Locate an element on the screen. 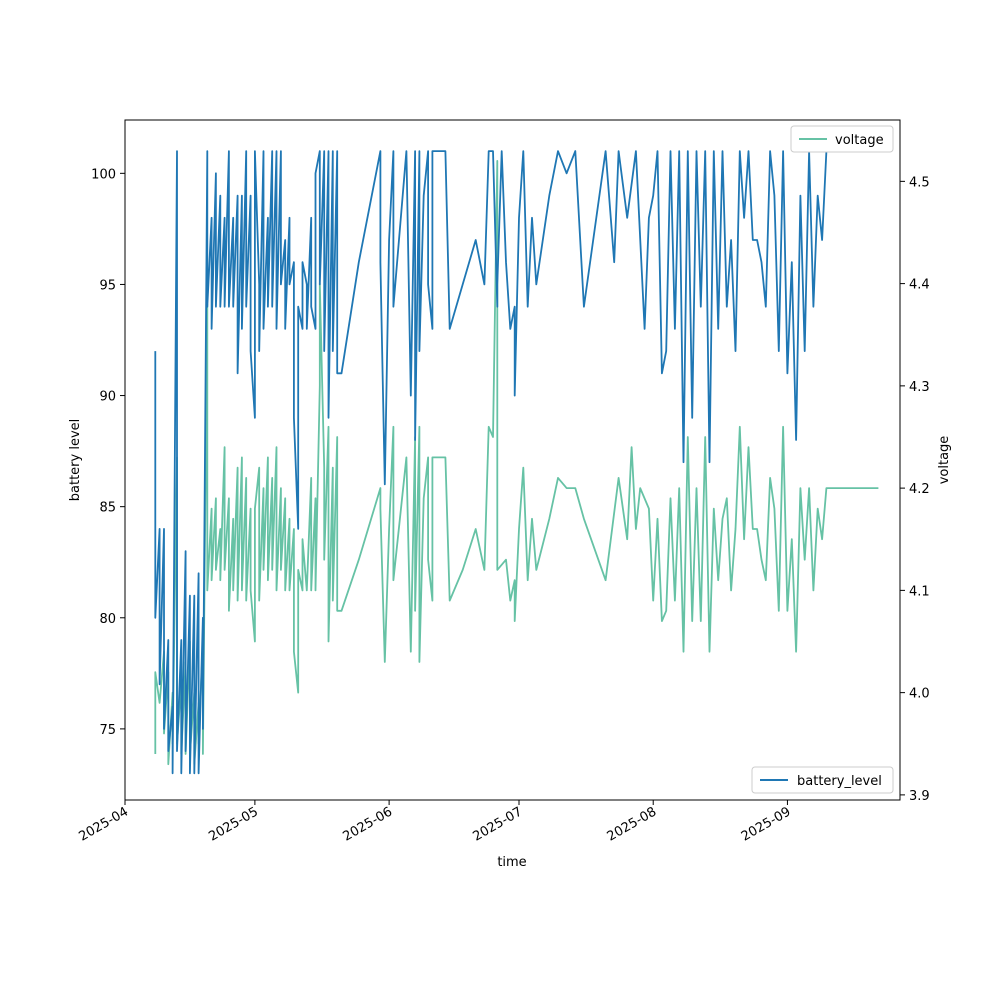 Image resolution: width=1000 pixels, height=1000 pixels. legend-voltage-box is located at coordinates (842, 139).